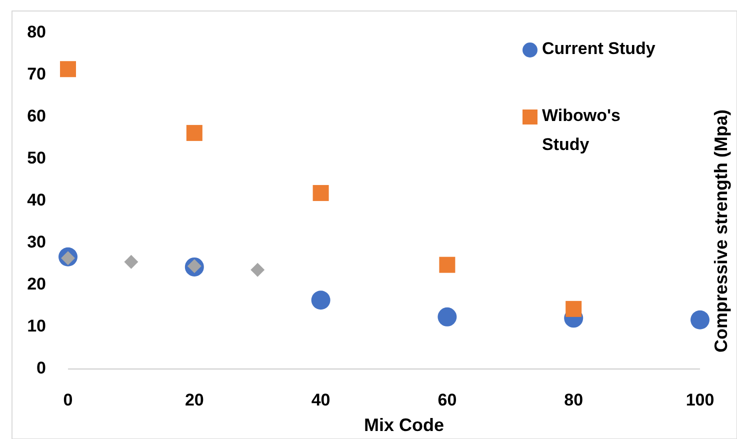 The width and height of the screenshot is (737, 439). What do you see at coordinates (36, 74) in the screenshot?
I see `y-tick-label: 70` at bounding box center [36, 74].